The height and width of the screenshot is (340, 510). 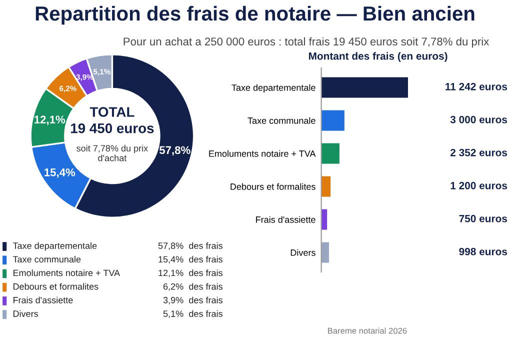 What do you see at coordinates (25, 313) in the screenshot?
I see `legend-label: Divers` at bounding box center [25, 313].